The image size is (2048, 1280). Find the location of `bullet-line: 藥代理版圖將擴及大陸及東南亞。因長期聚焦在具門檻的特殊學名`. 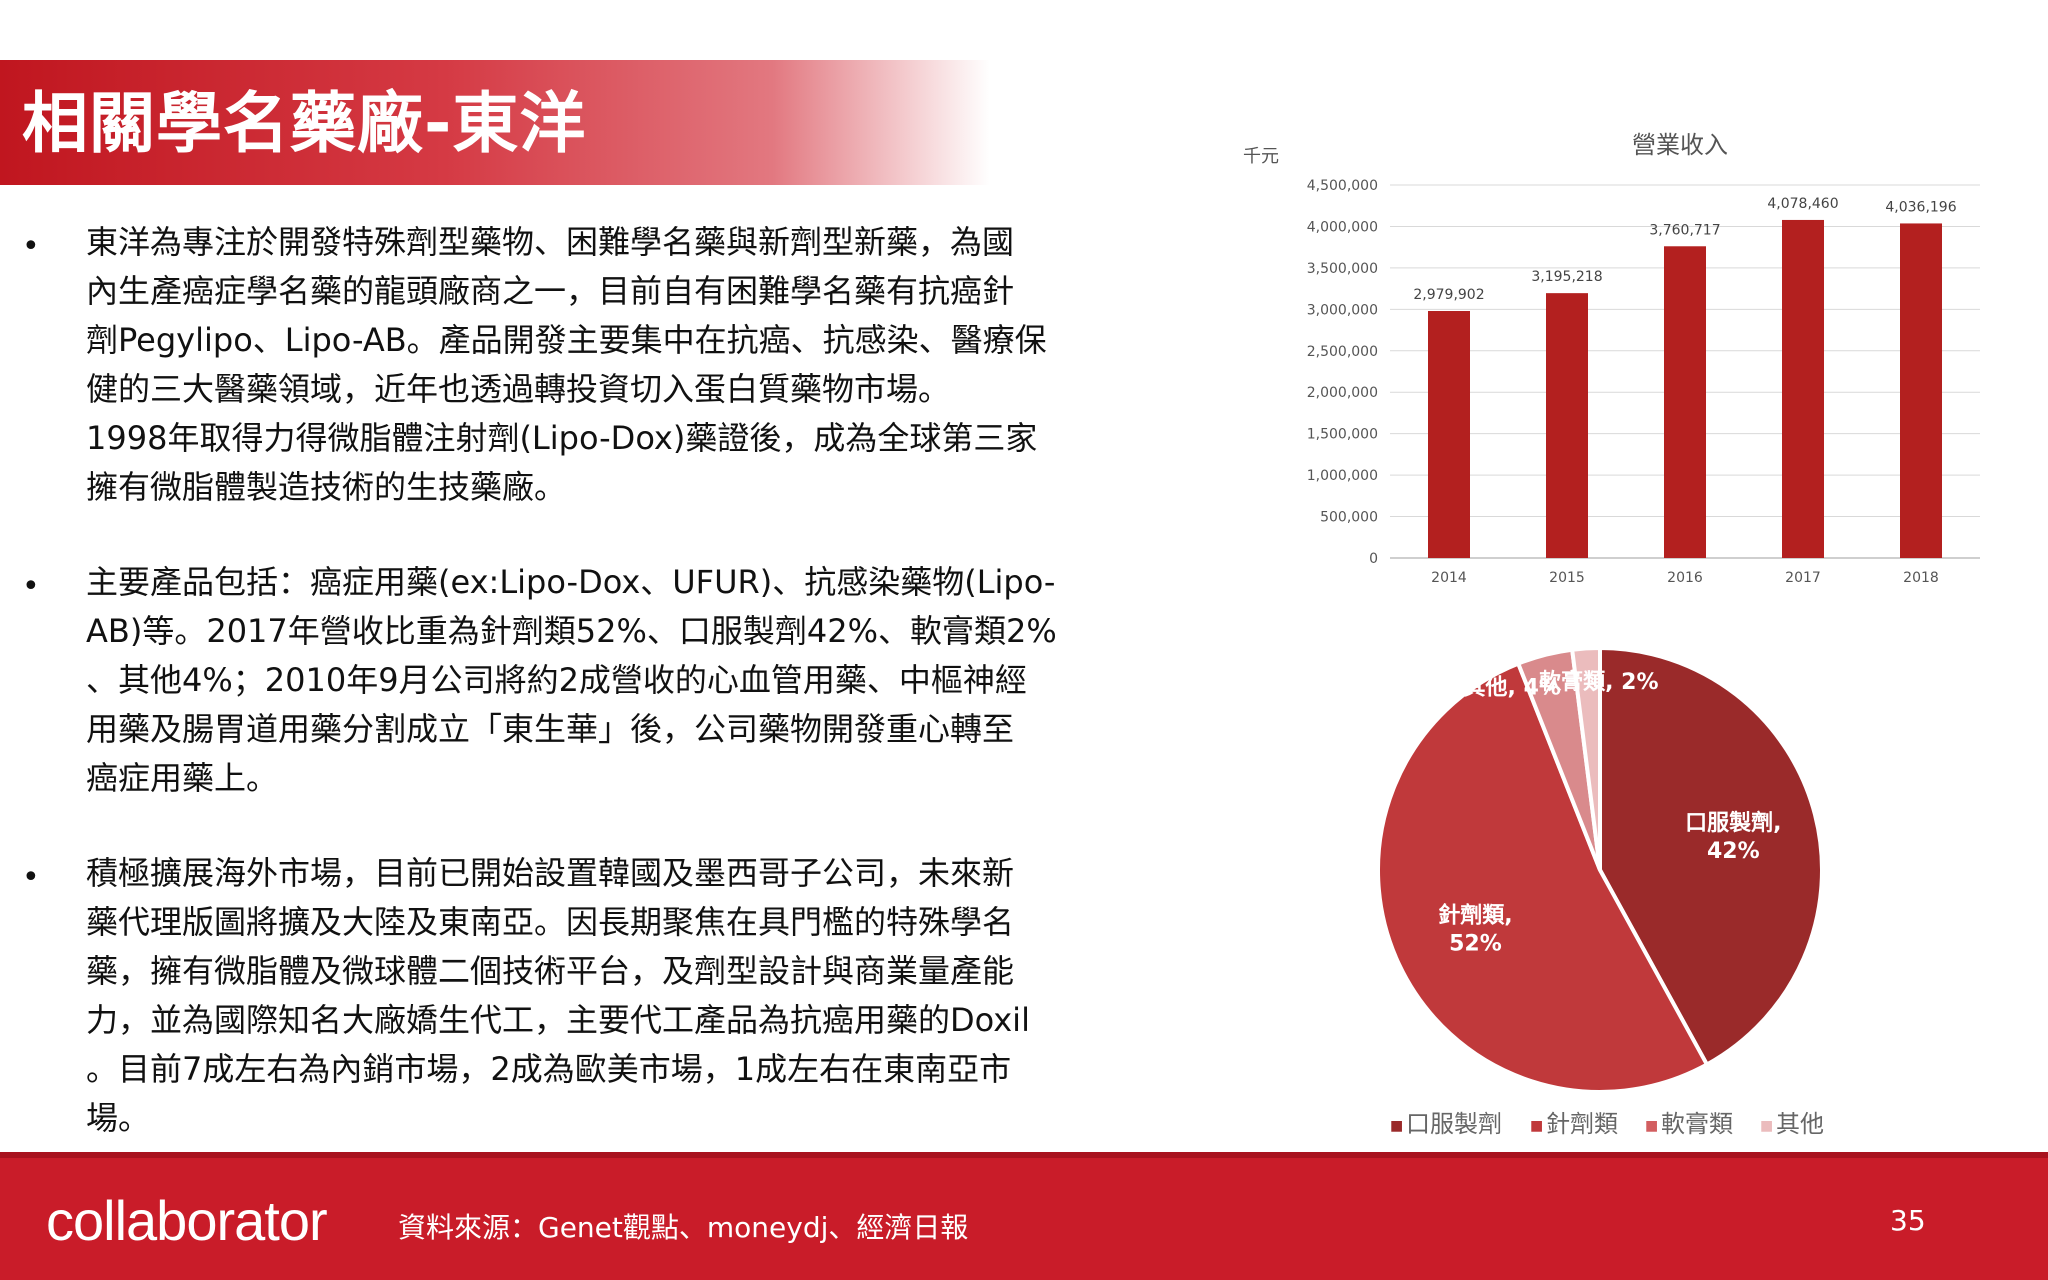

bullet-line: 藥代理版圖將擴及大陸及東南亞。因長期聚焦在具門檻的特殊學名 is located at coordinates (550, 922).